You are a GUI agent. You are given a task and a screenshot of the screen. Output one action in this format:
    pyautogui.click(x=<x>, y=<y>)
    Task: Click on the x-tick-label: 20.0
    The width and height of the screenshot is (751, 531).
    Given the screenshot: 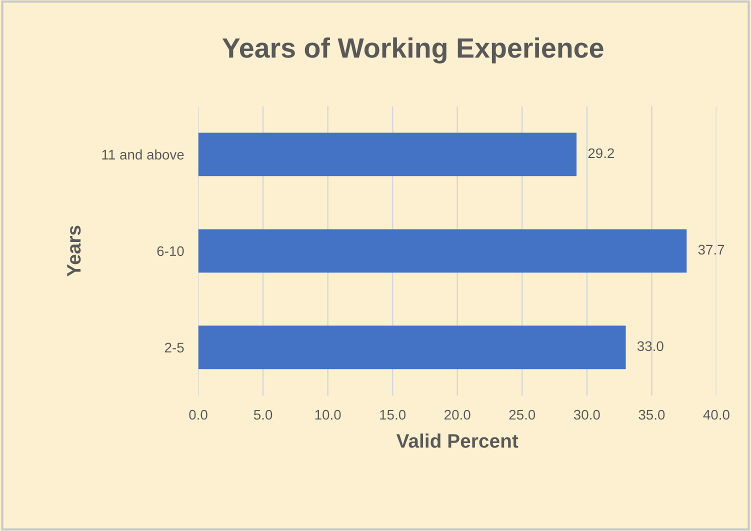 What is the action you would take?
    pyautogui.click(x=457, y=415)
    